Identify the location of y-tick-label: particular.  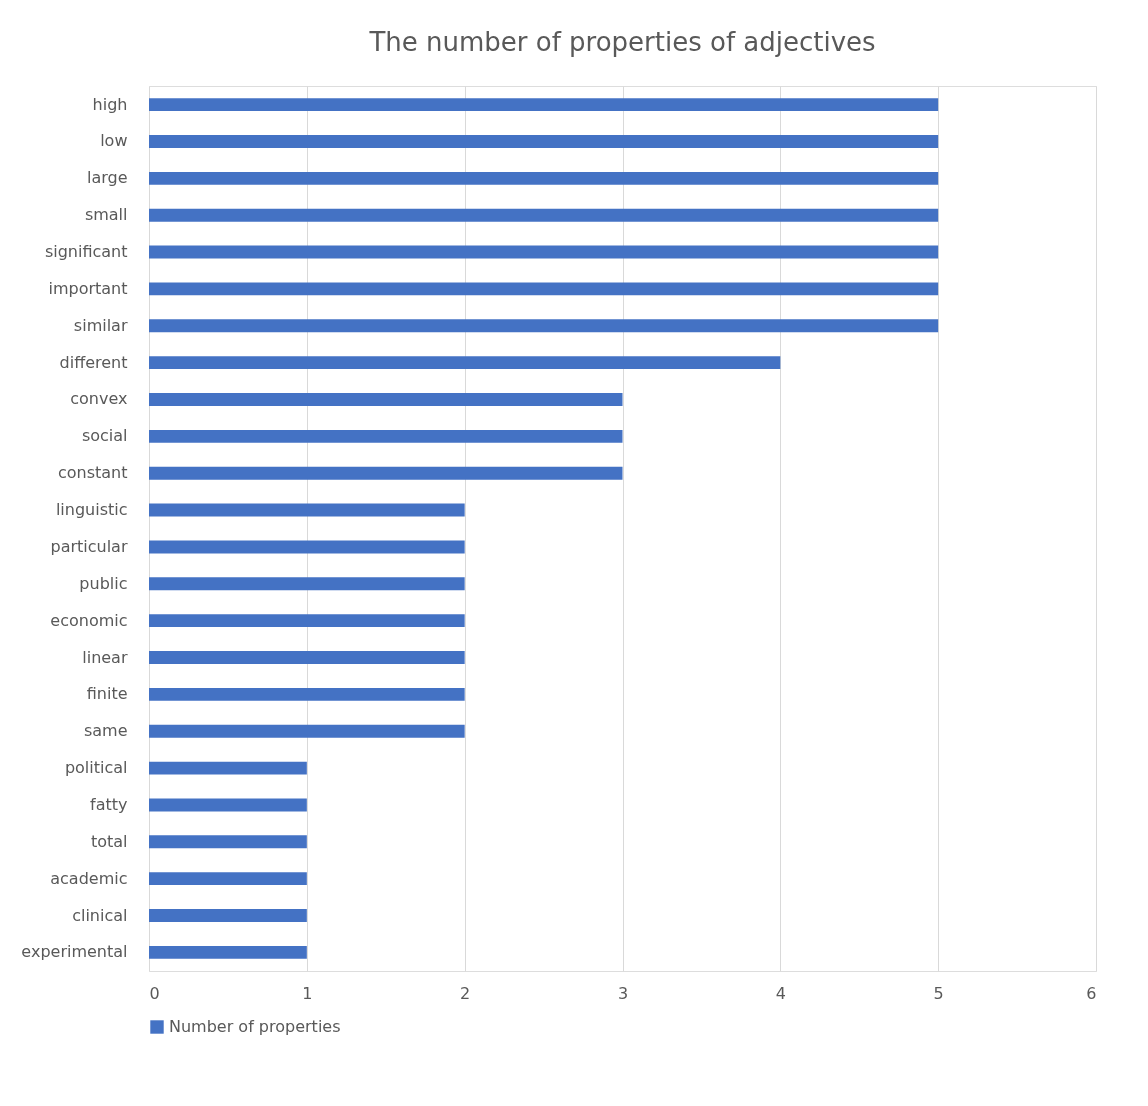
(89, 546).